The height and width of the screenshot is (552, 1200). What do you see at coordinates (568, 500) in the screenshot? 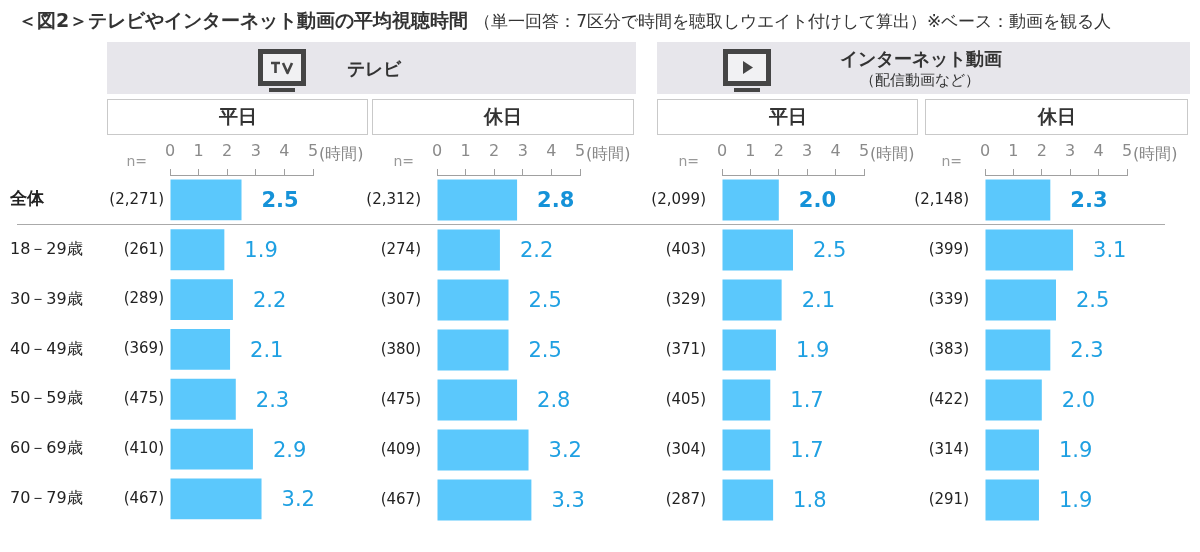
I see `data-label: 3.3` at bounding box center [568, 500].